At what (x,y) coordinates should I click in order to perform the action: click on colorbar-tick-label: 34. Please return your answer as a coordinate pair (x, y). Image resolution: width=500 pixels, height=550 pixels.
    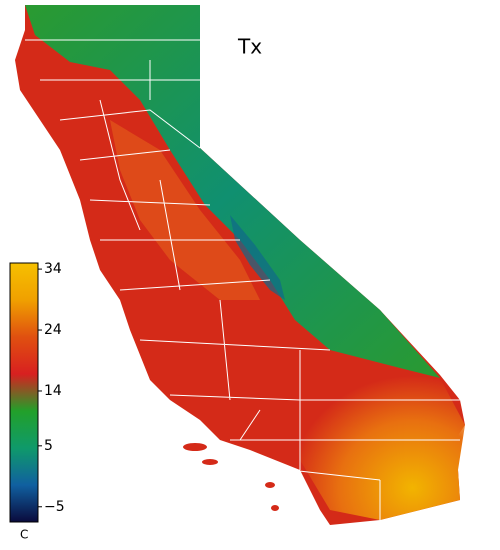
    Looking at the image, I should click on (53, 269).